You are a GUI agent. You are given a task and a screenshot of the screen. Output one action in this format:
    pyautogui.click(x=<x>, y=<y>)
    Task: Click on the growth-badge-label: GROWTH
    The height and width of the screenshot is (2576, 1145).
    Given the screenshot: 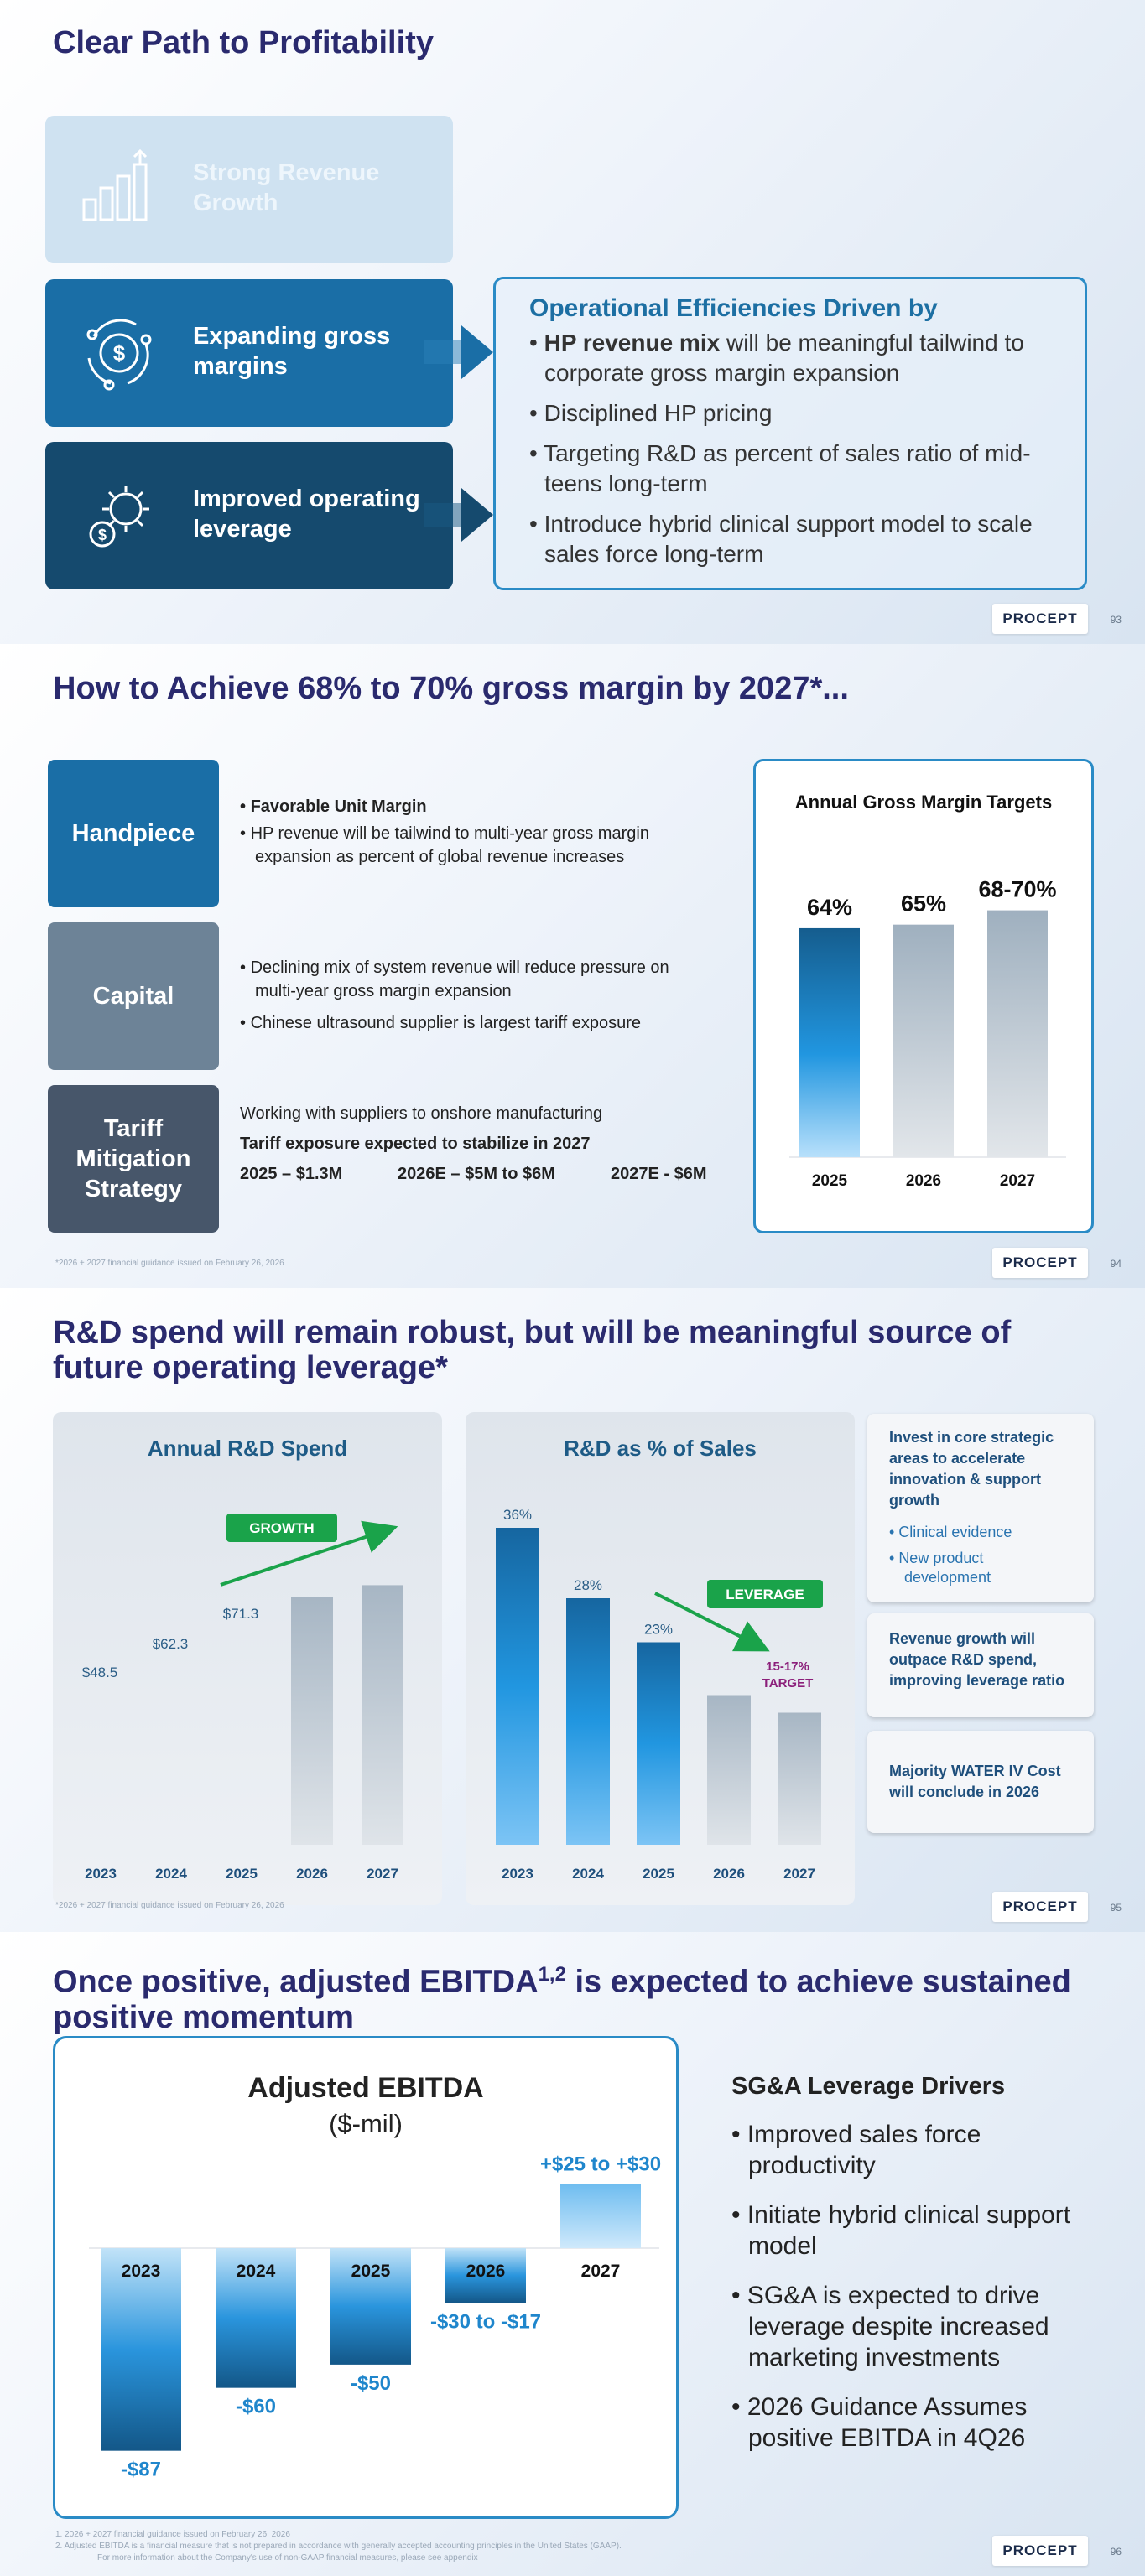 What is the action you would take?
    pyautogui.click(x=281, y=1528)
    